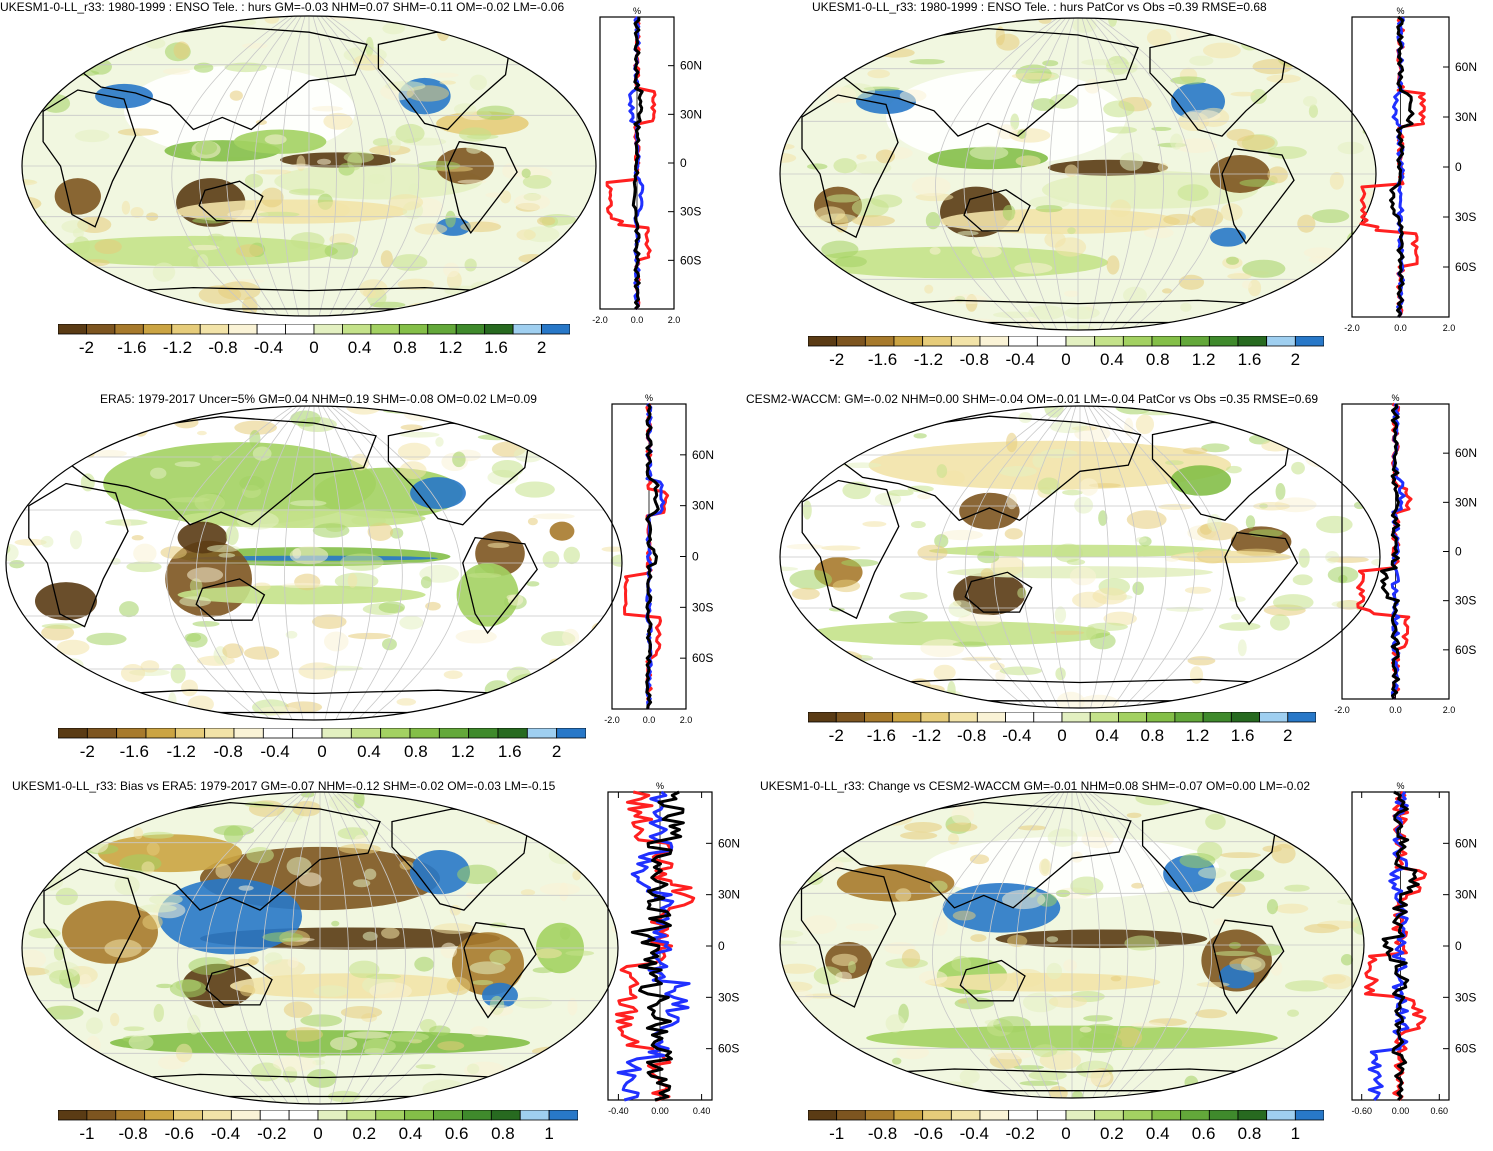 This screenshot has height=1151, width=1493. Describe the element at coordinates (131, 347) in the screenshot. I see `colorbar-label: -1.6` at that location.